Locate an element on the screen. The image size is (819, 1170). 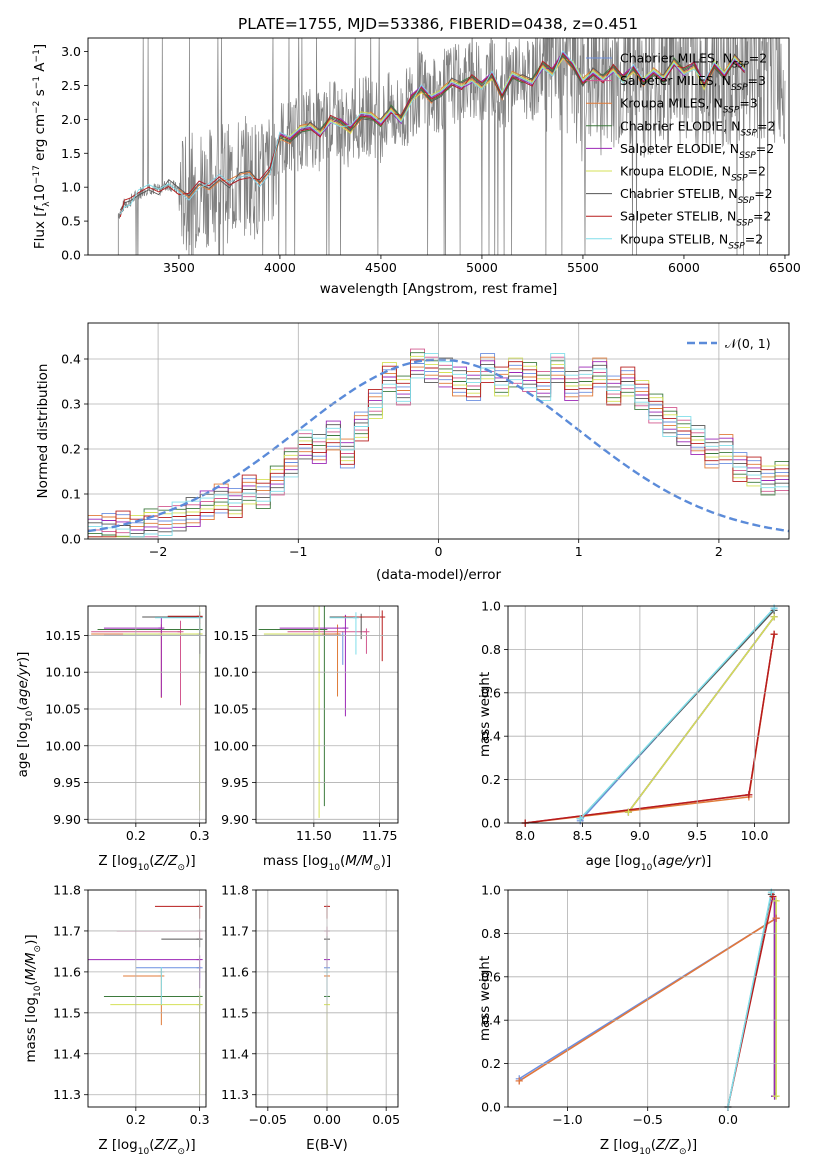
legend-label-6: Chabrier STELIB, NSSP=2 is located at coordinates (696, 196).